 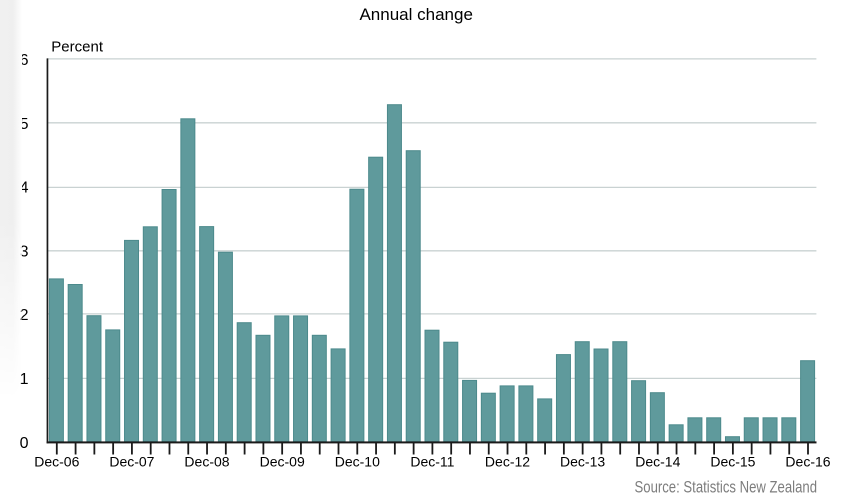 I want to click on svg-text: 0, so click(x=24, y=443).